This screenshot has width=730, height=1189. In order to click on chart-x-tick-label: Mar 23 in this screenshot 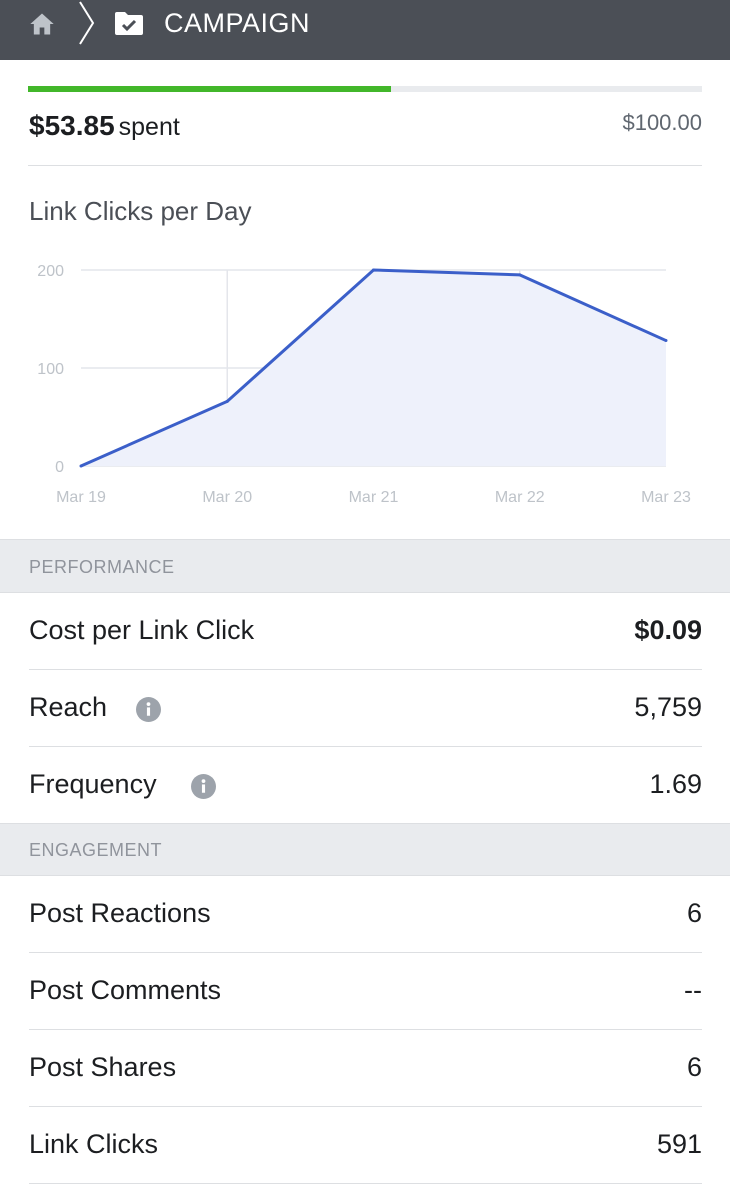, I will do `click(666, 497)`.